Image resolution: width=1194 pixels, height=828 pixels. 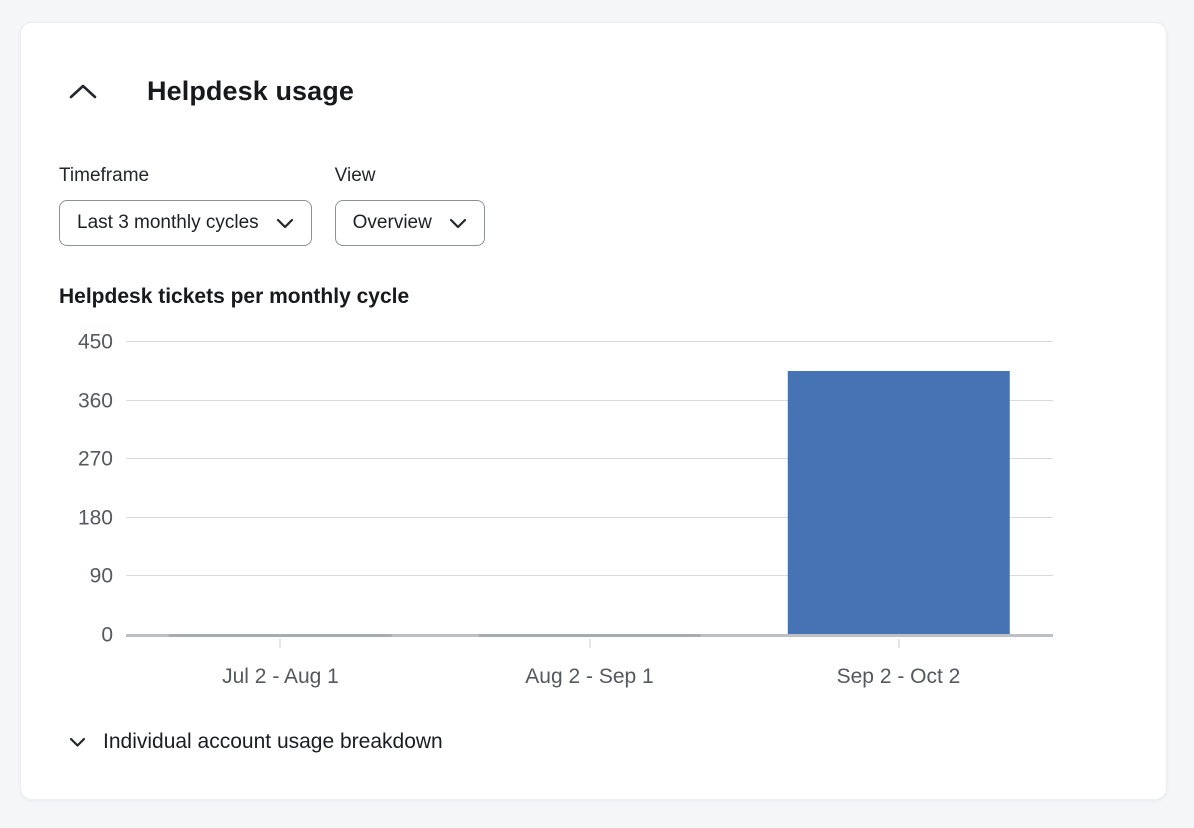 What do you see at coordinates (392, 222) in the screenshot?
I see `view-selected-value: Overview` at bounding box center [392, 222].